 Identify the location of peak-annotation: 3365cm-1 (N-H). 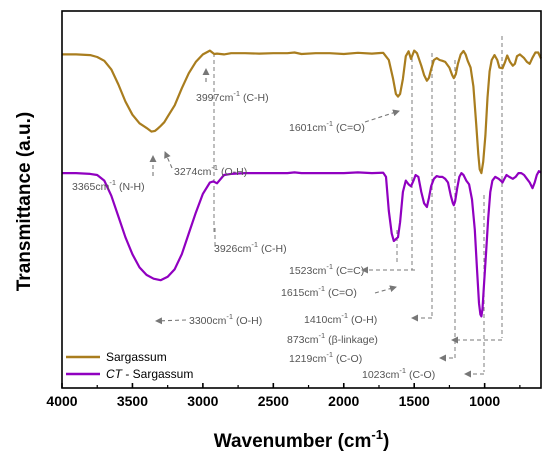
(108, 185).